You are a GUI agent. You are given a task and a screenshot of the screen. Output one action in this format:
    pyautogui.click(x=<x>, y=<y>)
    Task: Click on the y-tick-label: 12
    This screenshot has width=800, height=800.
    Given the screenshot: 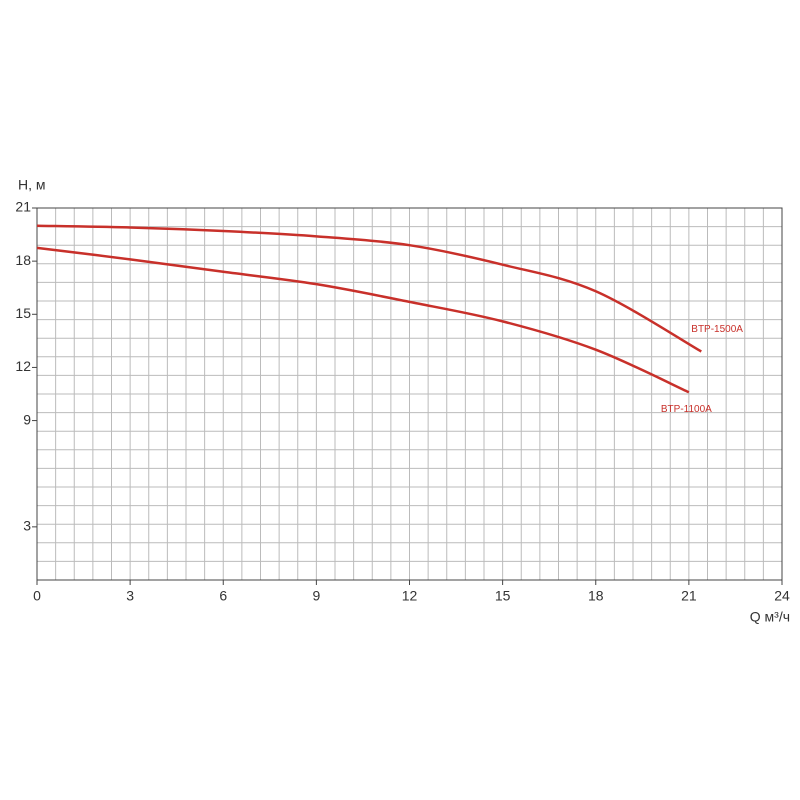 What is the action you would take?
    pyautogui.click(x=23, y=366)
    